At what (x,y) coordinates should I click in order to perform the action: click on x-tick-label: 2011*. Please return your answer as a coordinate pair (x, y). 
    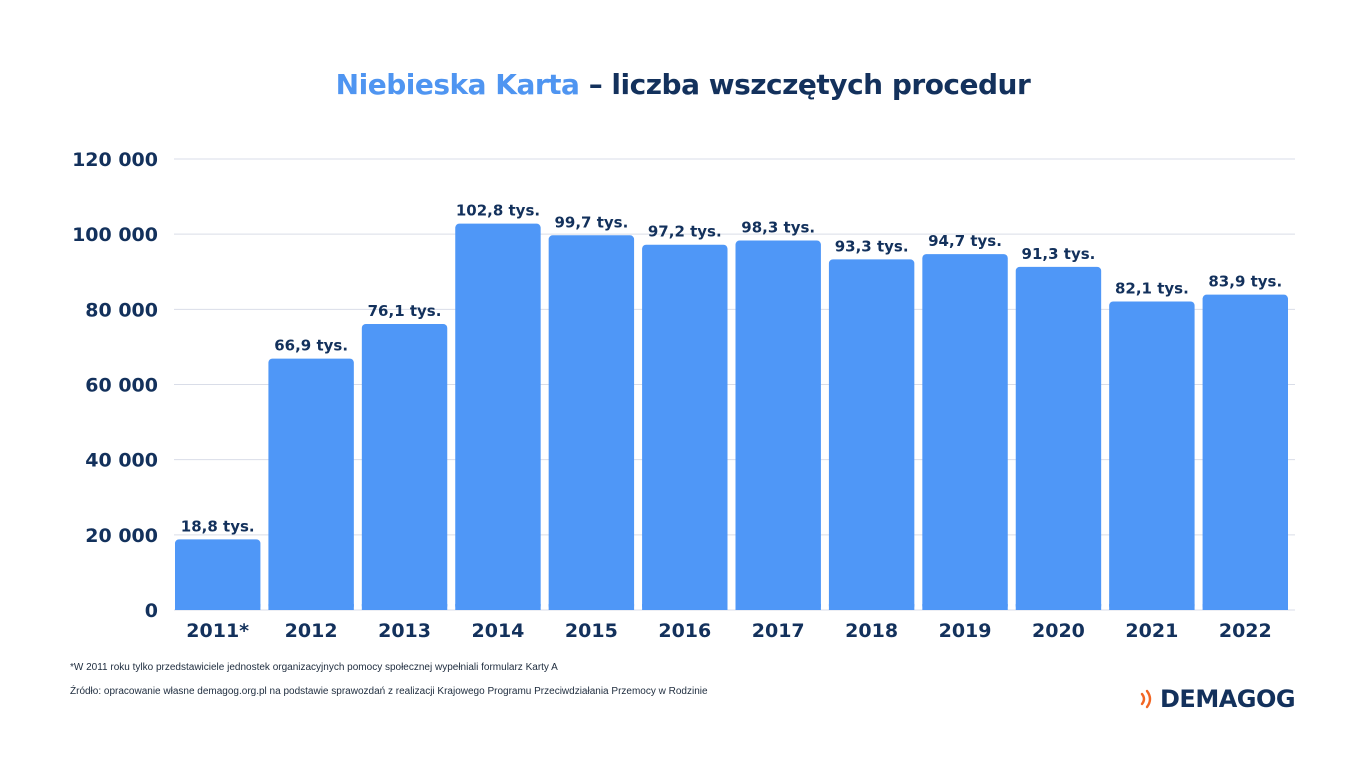
    Looking at the image, I should click on (217, 631).